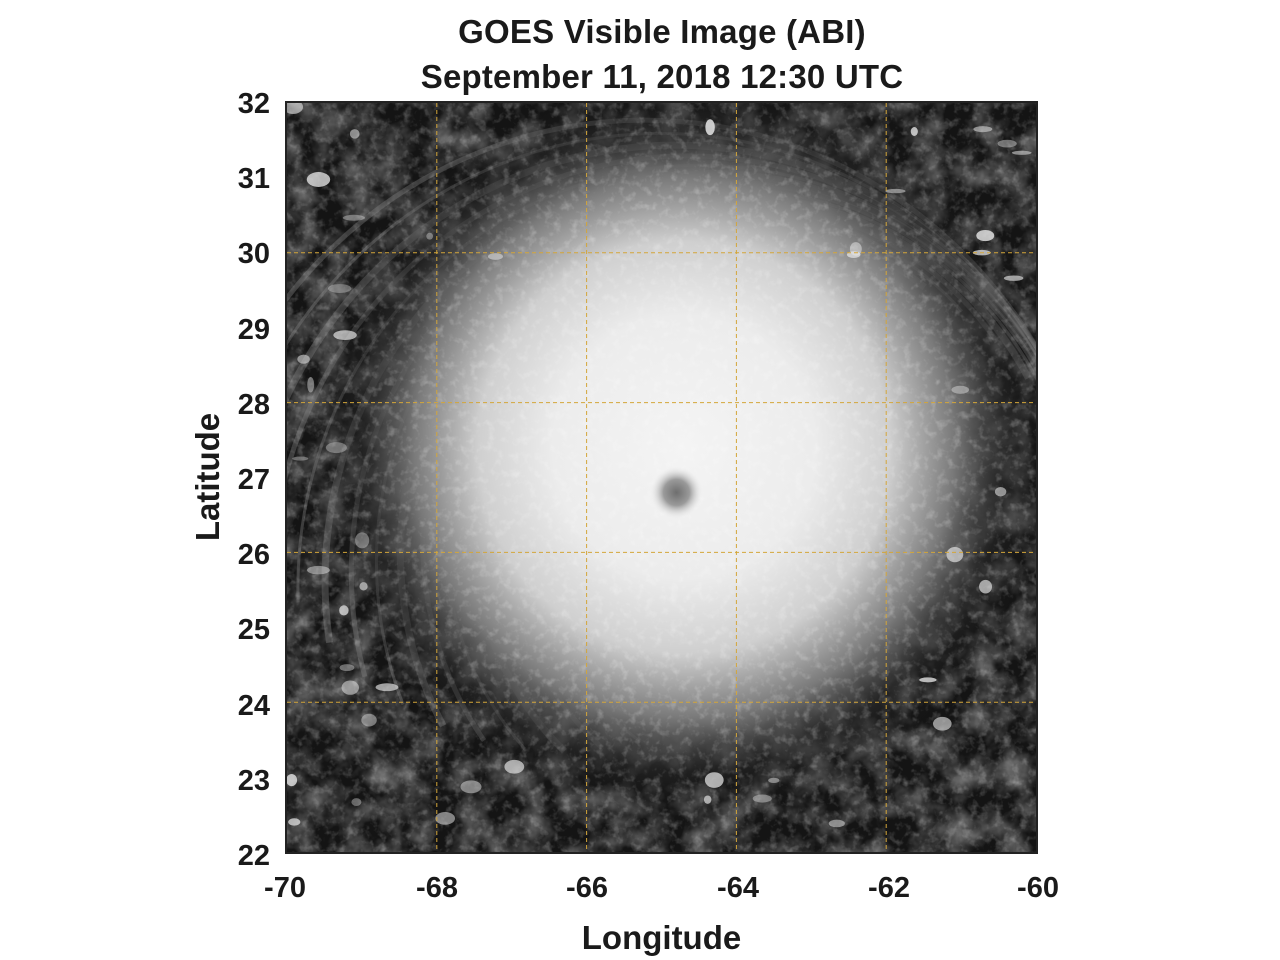  Describe the element at coordinates (253, 630) in the screenshot. I see `y-tick-label: 25` at that location.